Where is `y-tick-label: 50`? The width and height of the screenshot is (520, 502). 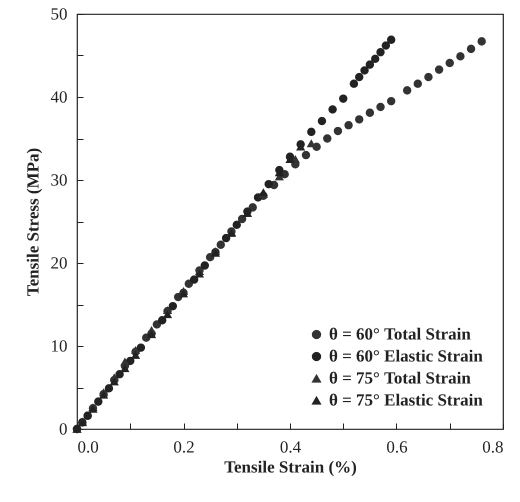
y-tick-label: 50 is located at coordinates (59, 14).